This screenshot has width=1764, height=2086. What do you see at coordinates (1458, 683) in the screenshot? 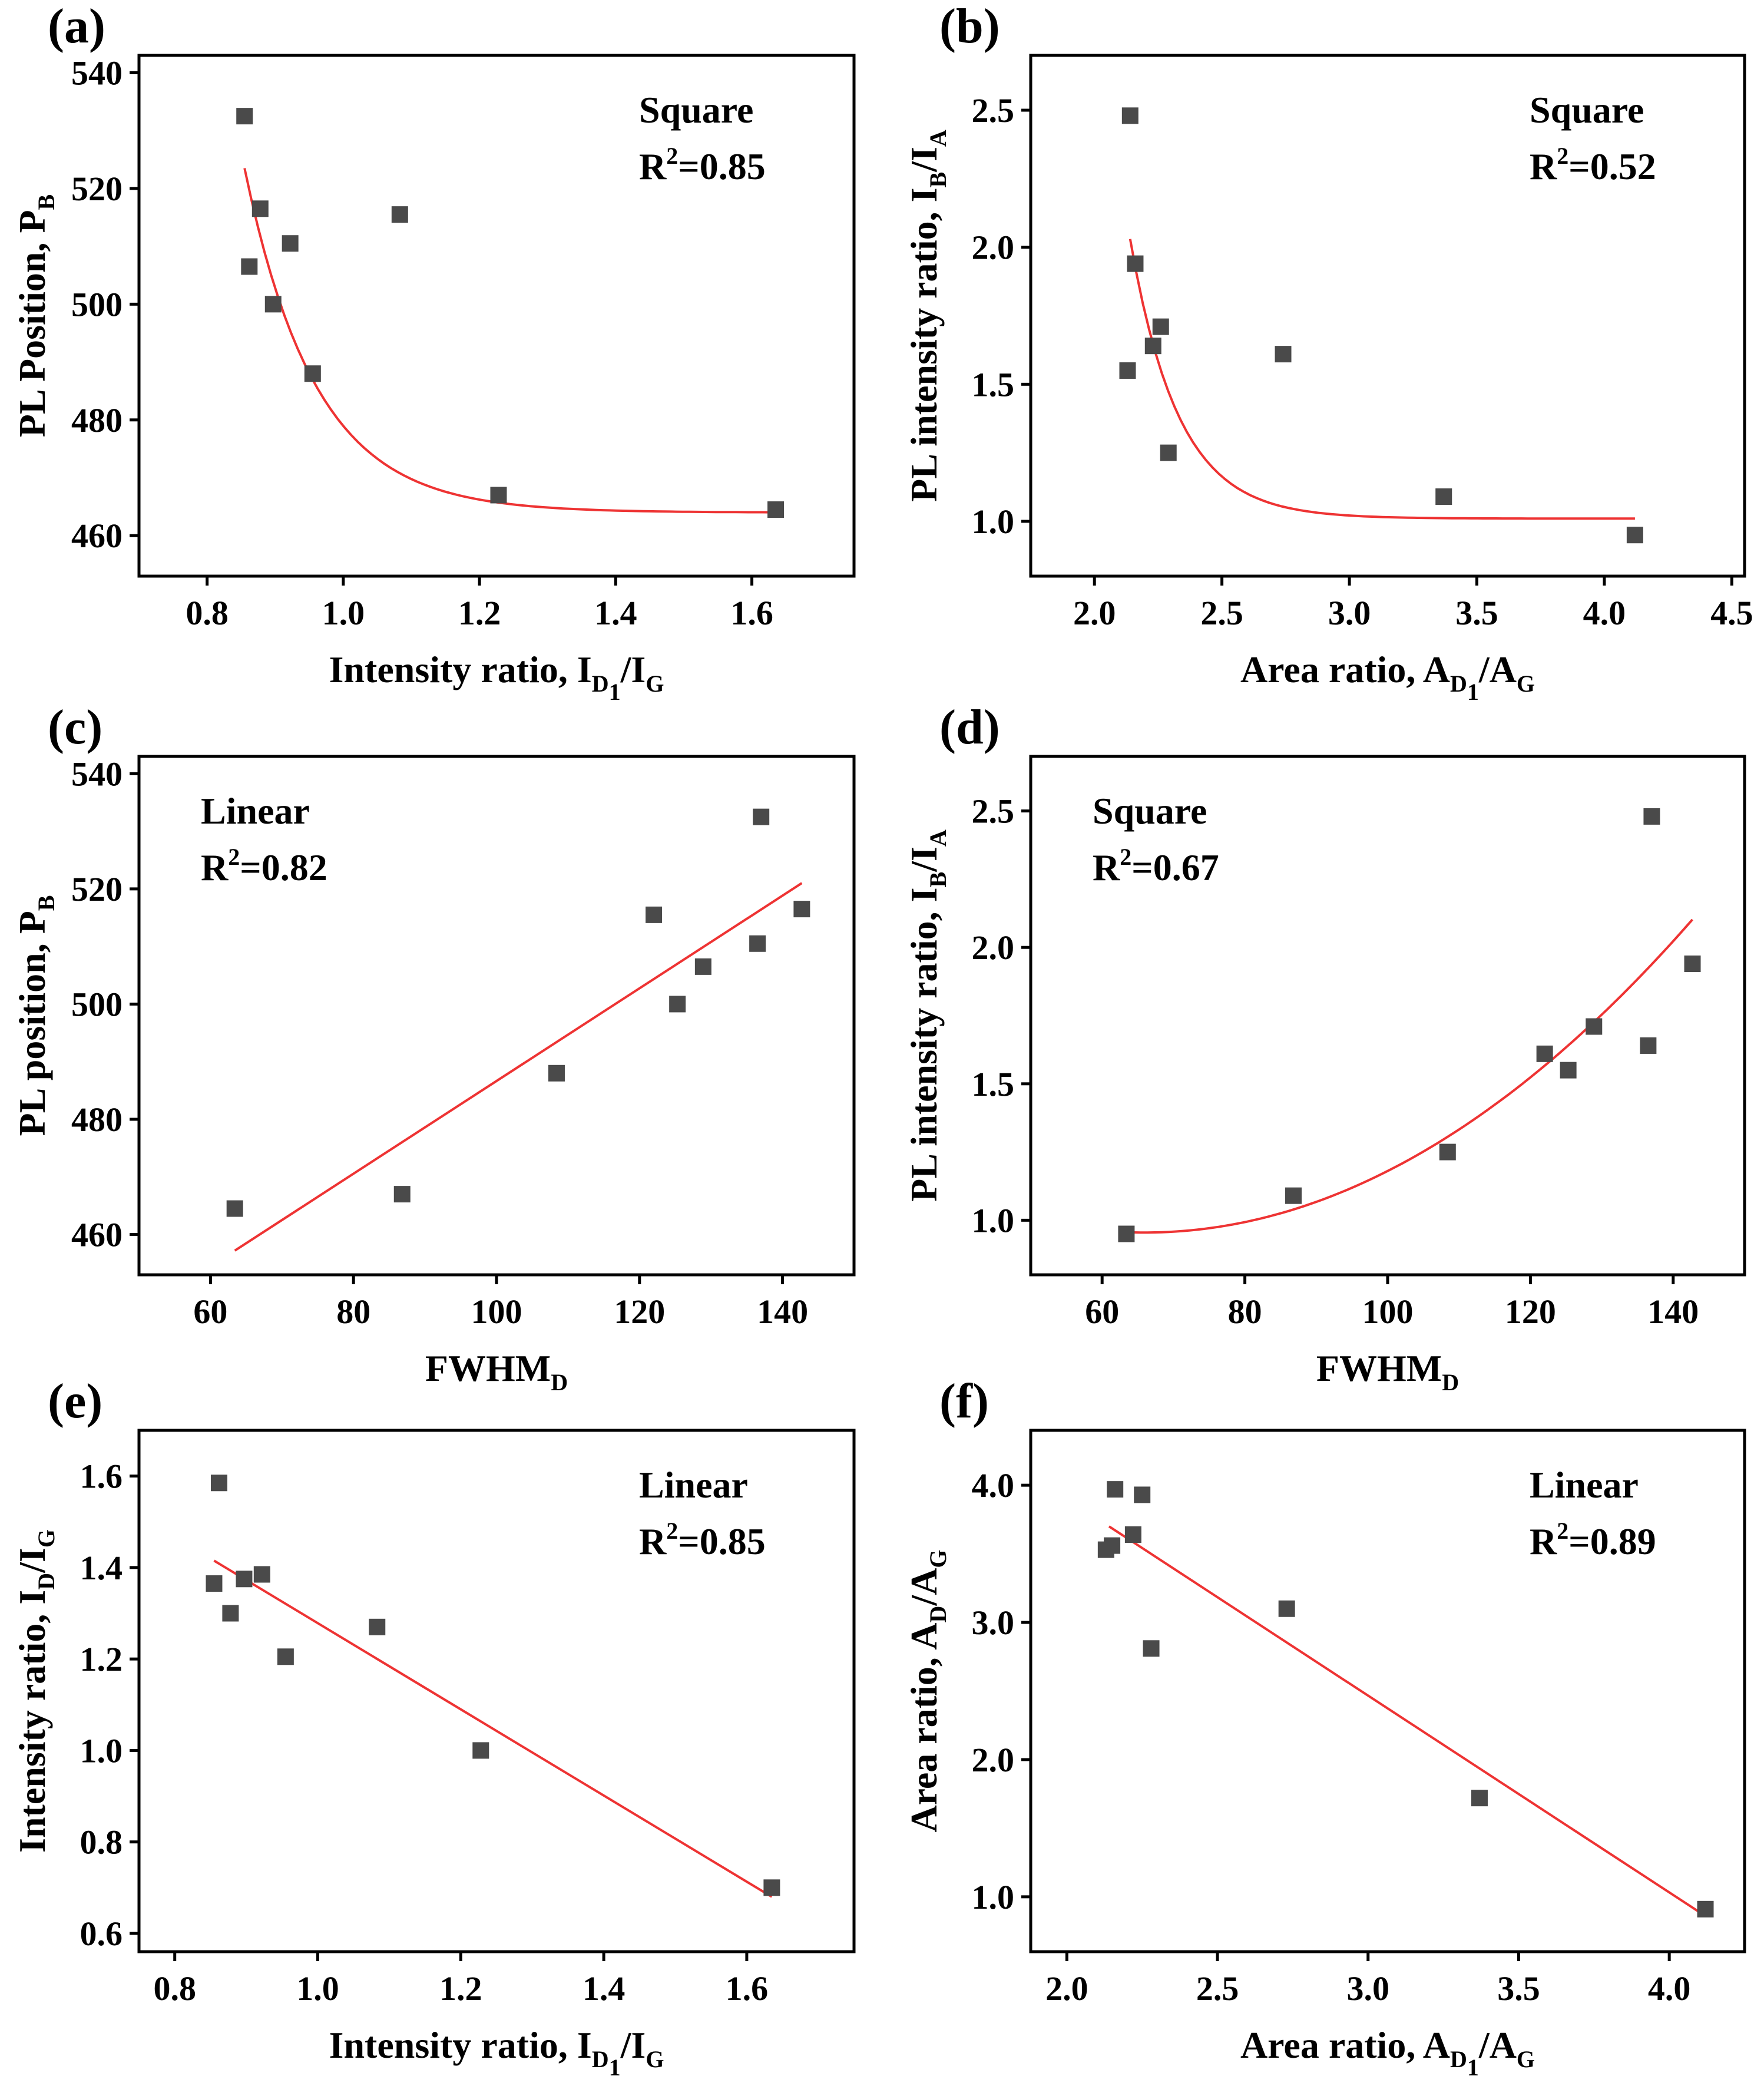
I see `x-axis-title-sub: D` at bounding box center [1458, 683].